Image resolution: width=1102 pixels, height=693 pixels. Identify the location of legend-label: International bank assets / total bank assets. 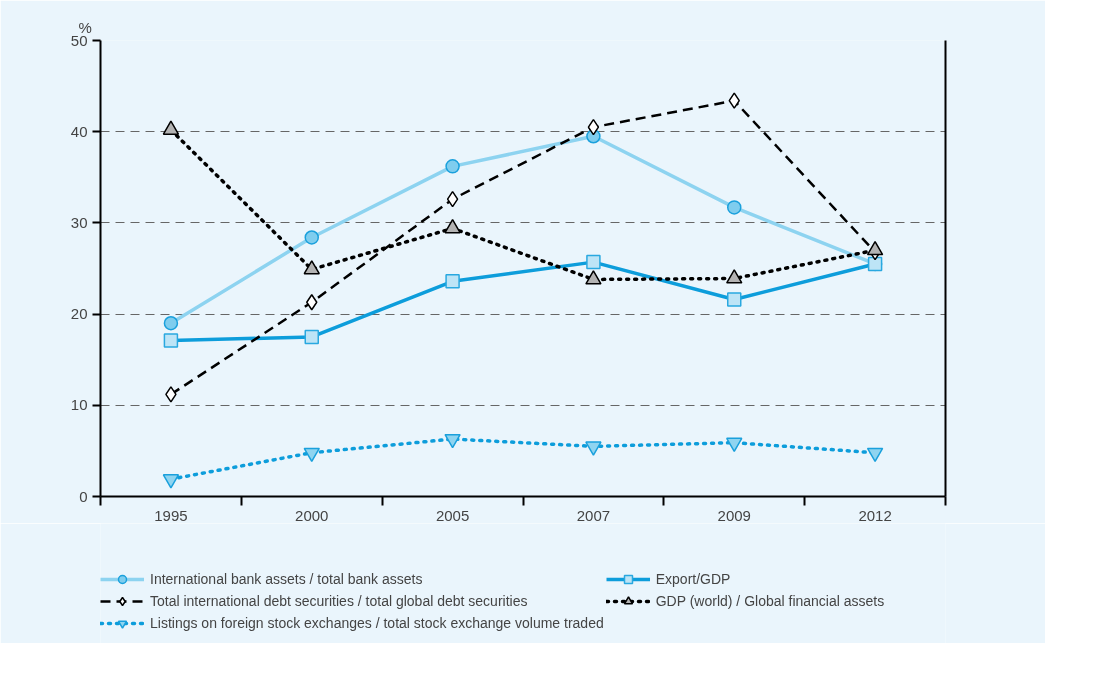
(286, 579).